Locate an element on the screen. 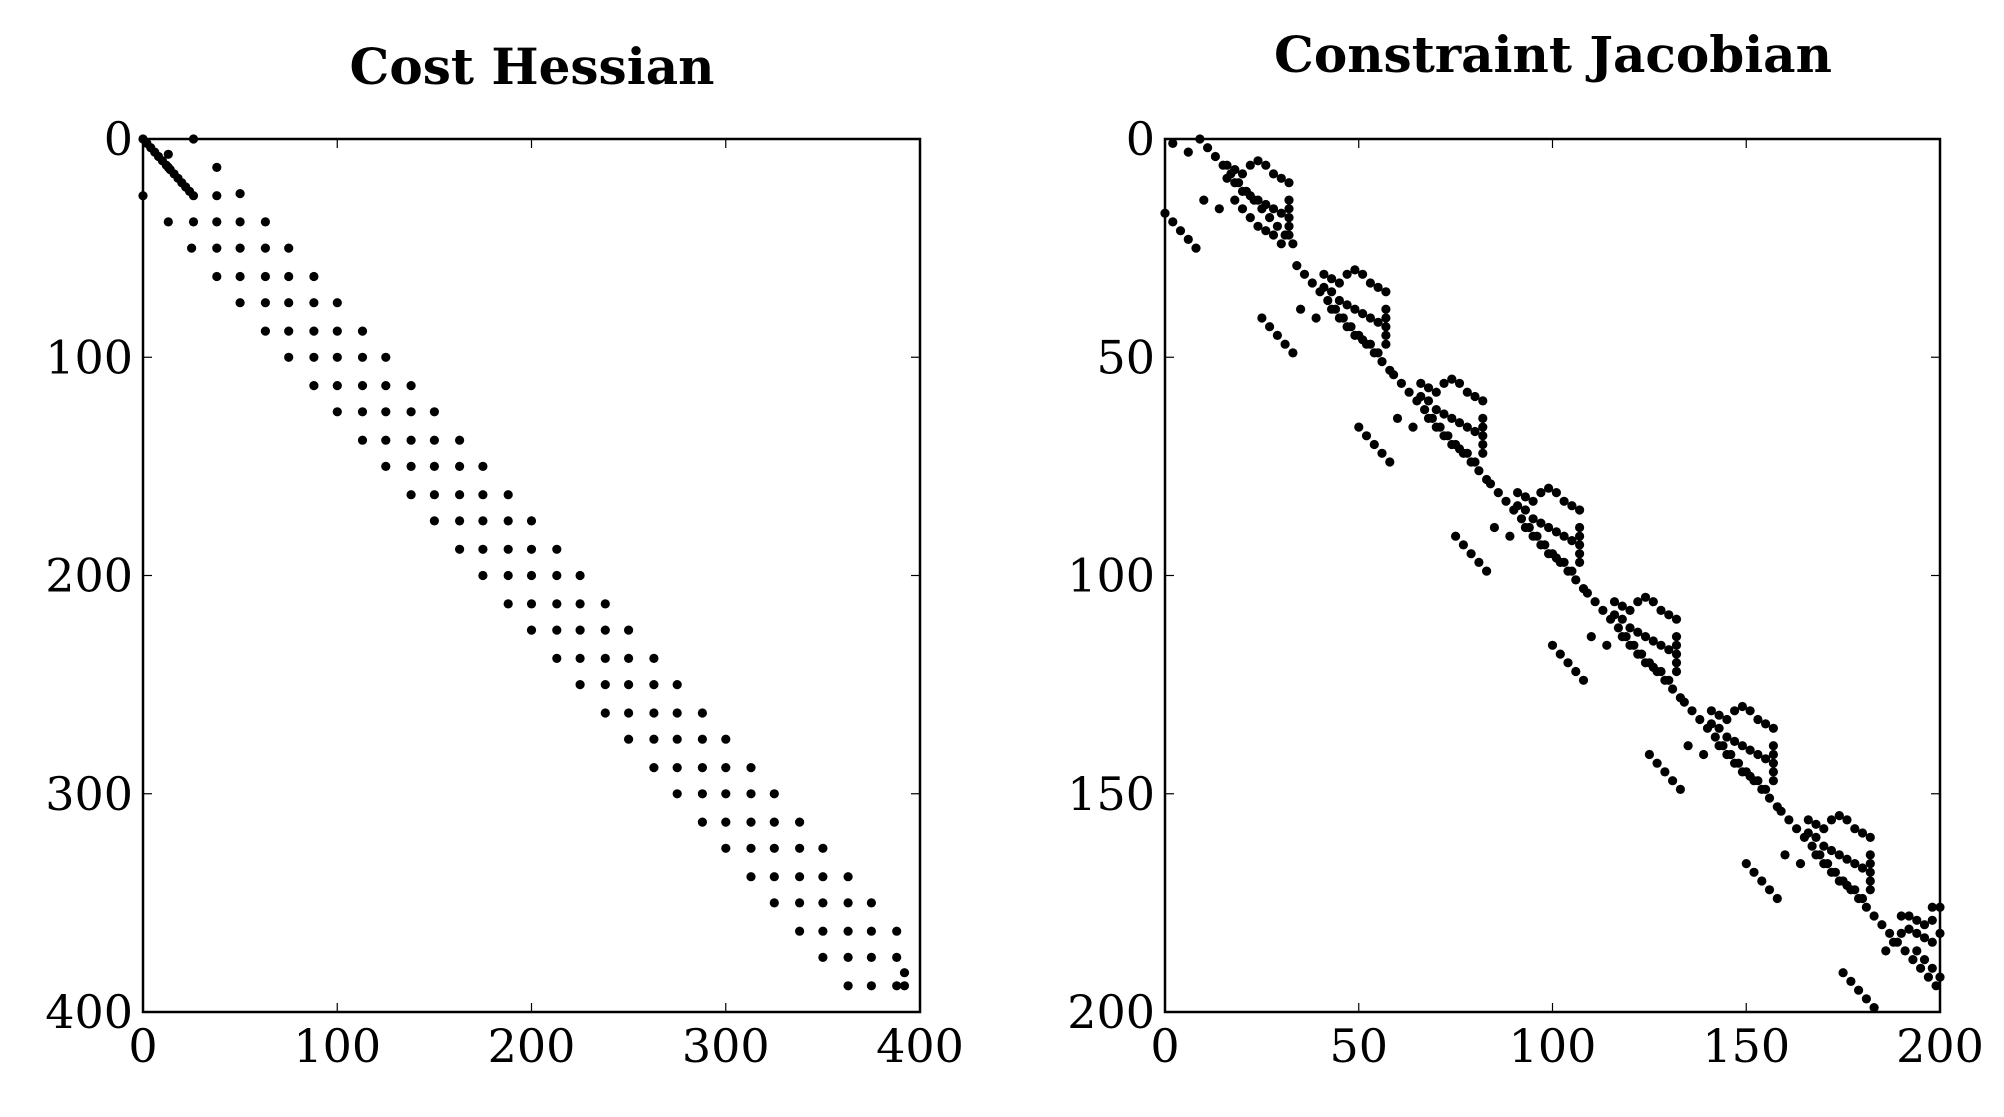  x-tick-label: 150 is located at coordinates (1746, 1046).